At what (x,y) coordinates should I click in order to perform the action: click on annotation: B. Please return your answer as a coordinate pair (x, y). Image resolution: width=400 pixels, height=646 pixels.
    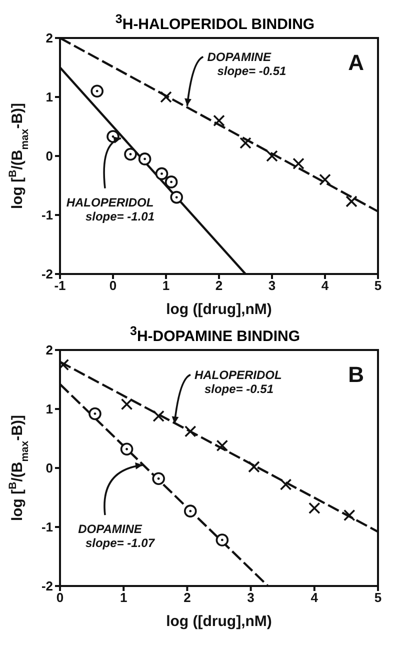
    Looking at the image, I should click on (356, 374).